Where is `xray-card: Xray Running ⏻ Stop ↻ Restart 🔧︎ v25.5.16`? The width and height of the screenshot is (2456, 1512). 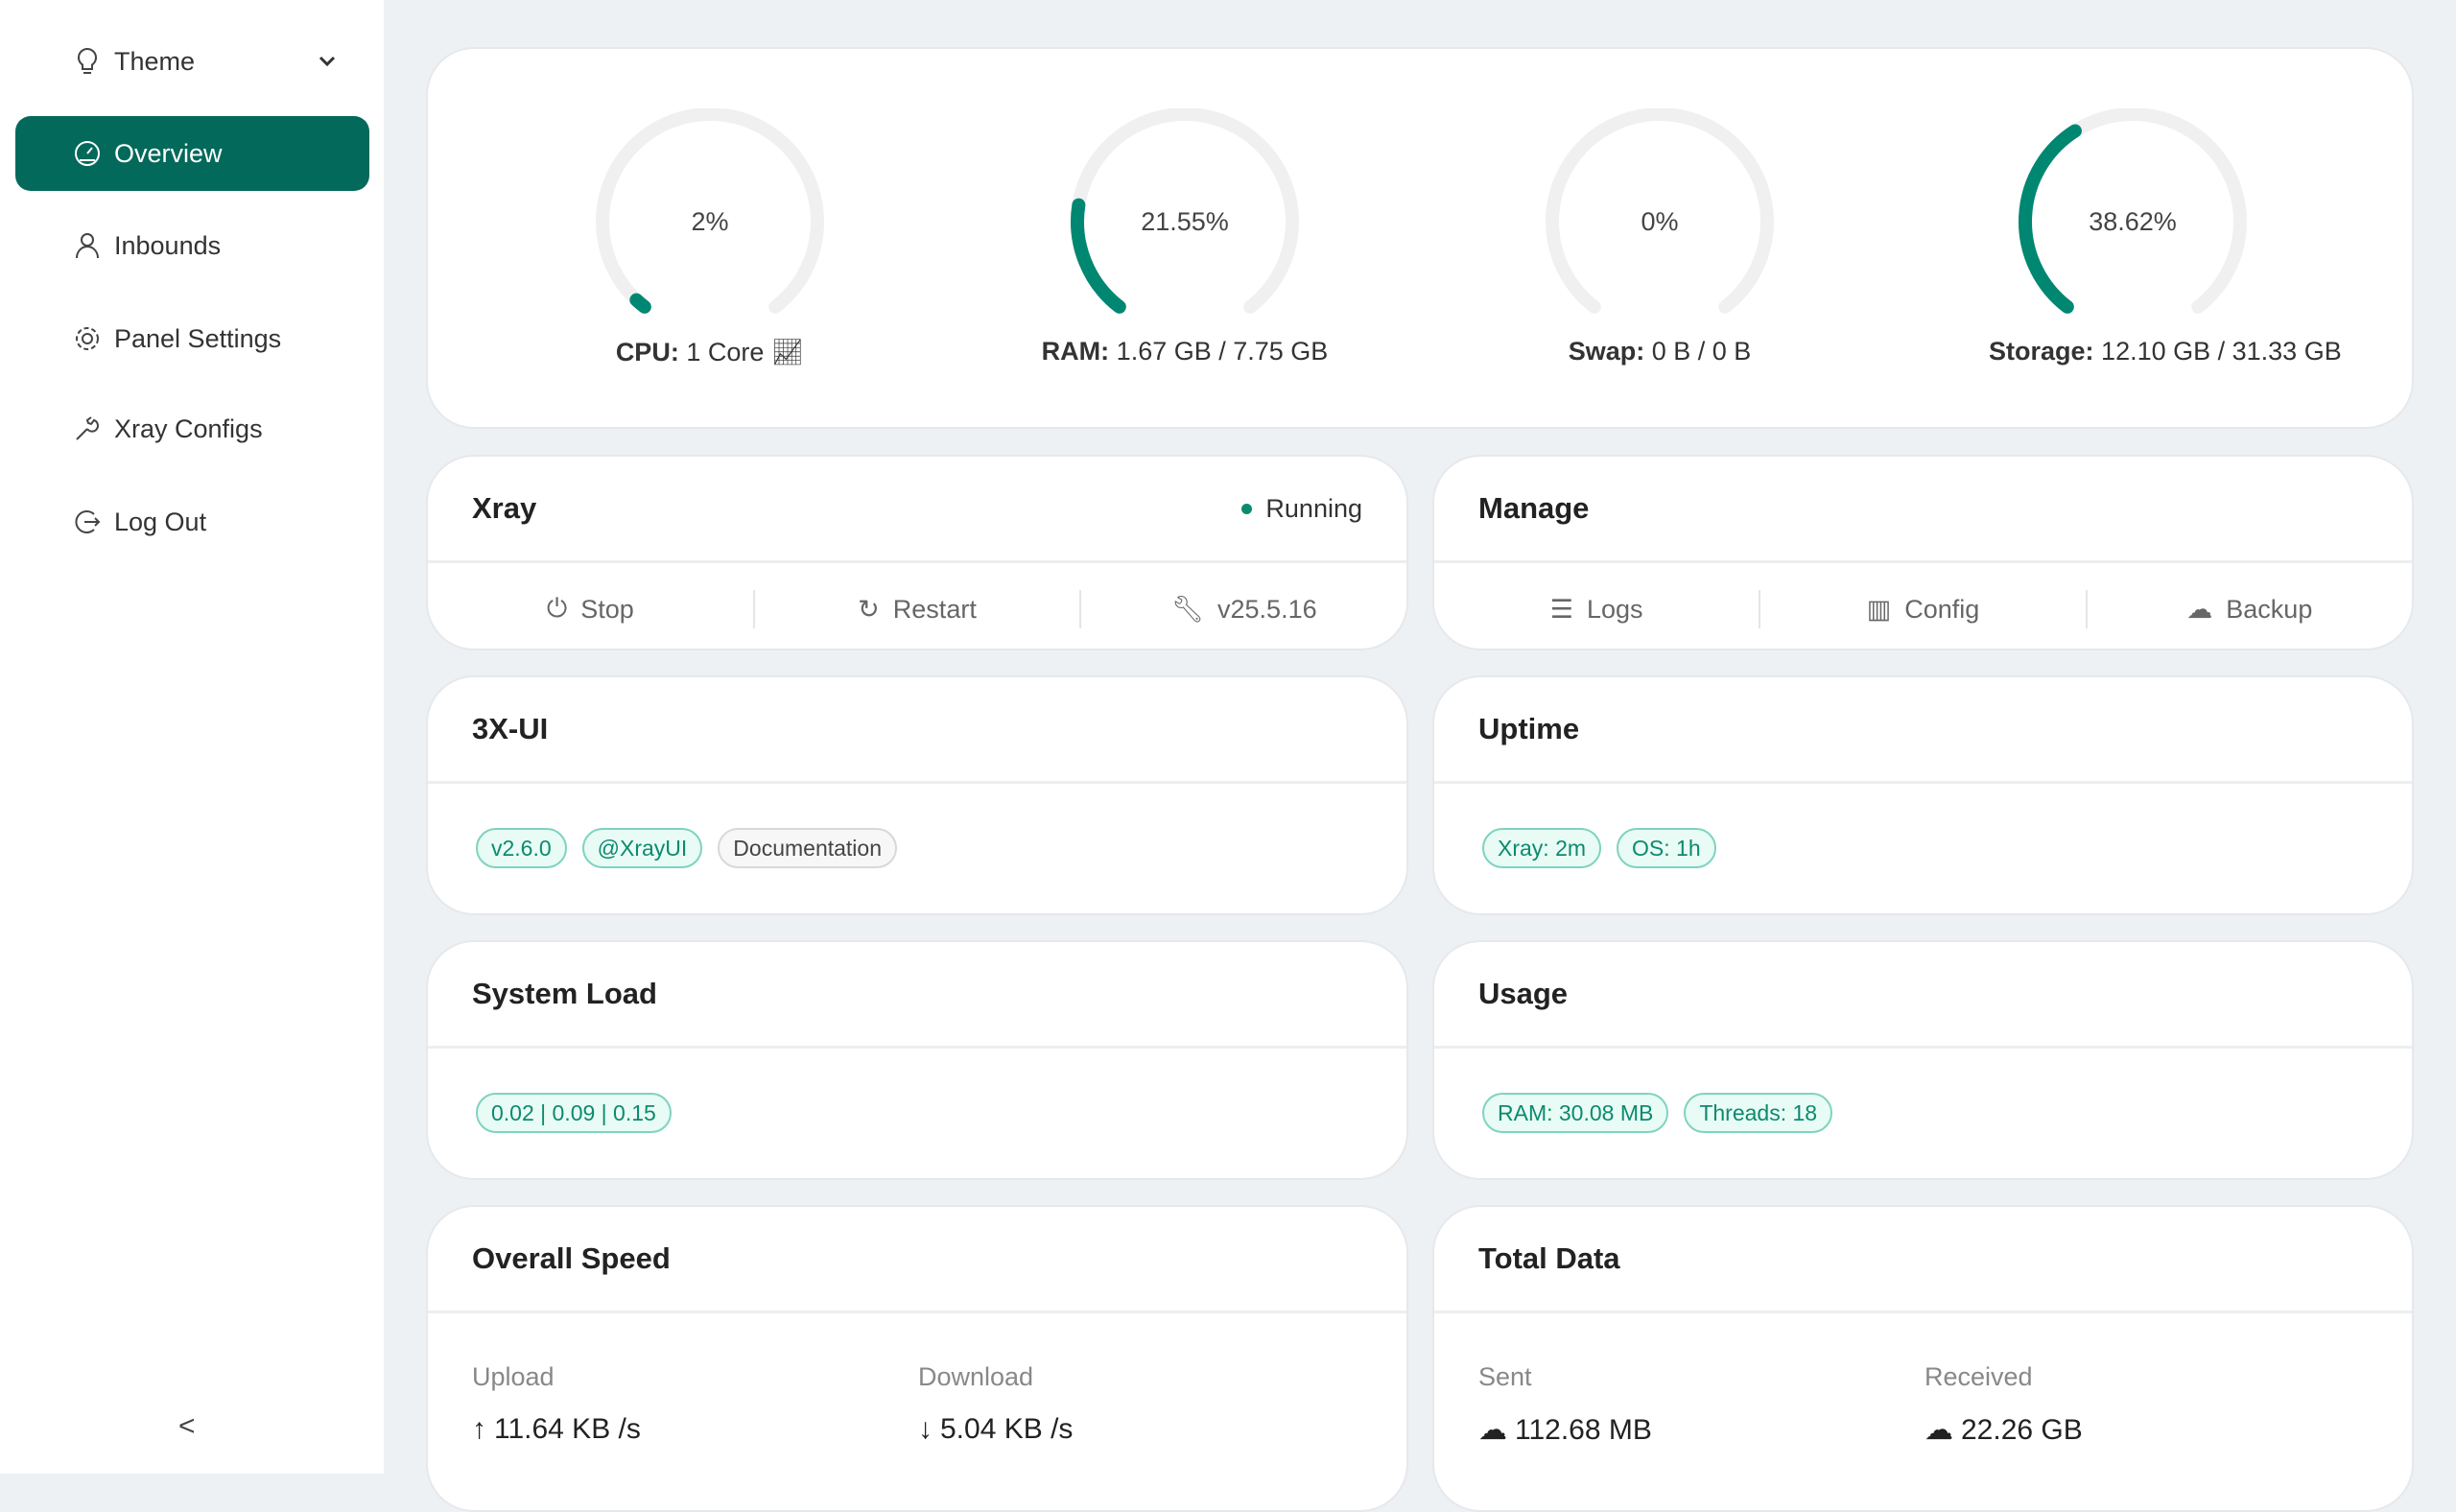 xray-card: Xray Running ⏻ Stop ↻ Restart 🔧︎ v25.5.16 is located at coordinates (917, 552).